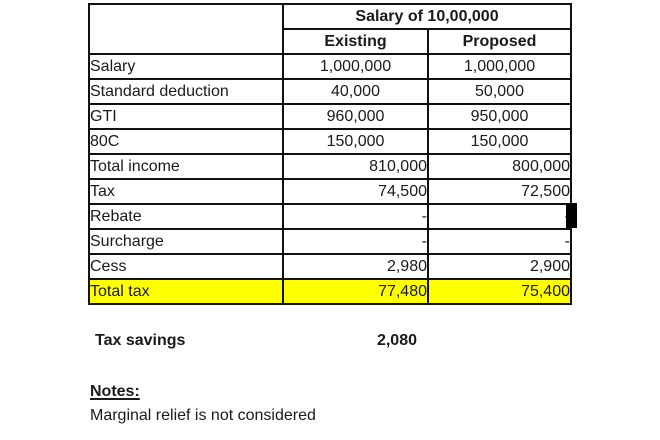  What do you see at coordinates (499, 116) in the screenshot?
I see `proposed-value-cell: 950,000` at bounding box center [499, 116].